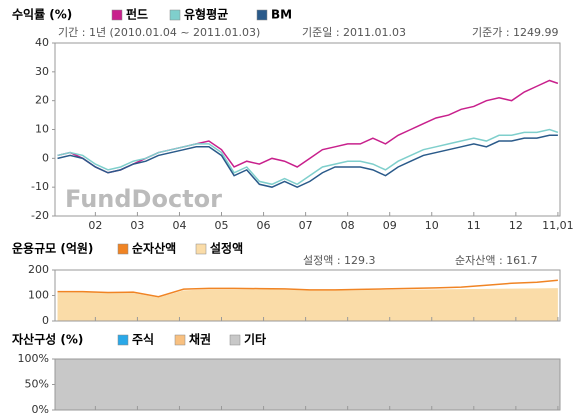 This screenshot has height=420, width=581. Describe the element at coordinates (354, 32) in the screenshot. I see `annotation: 기준일 : 2011.01.03` at that location.